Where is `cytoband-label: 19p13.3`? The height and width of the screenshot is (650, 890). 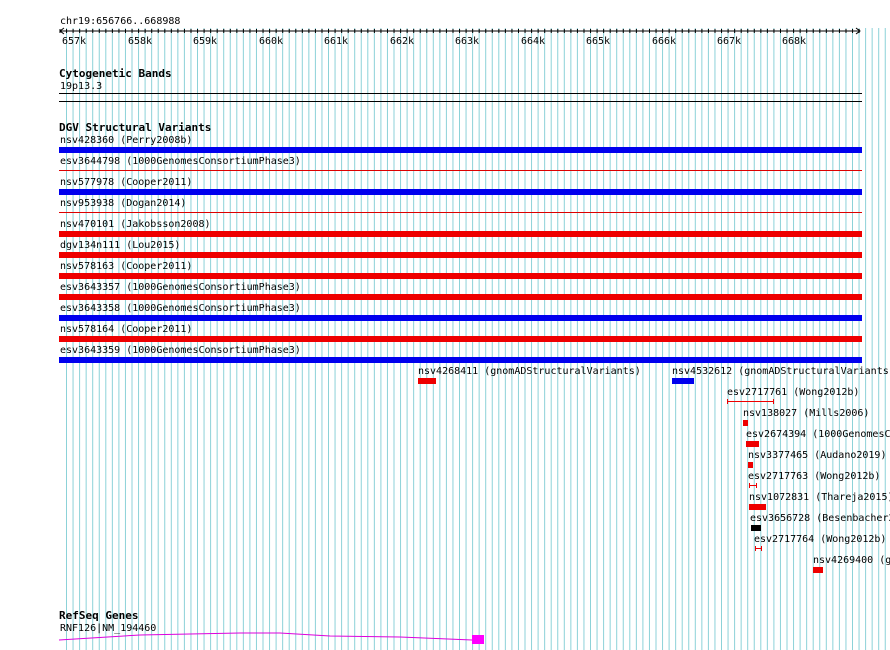 cytoband-label: 19p13.3 is located at coordinates (81, 86).